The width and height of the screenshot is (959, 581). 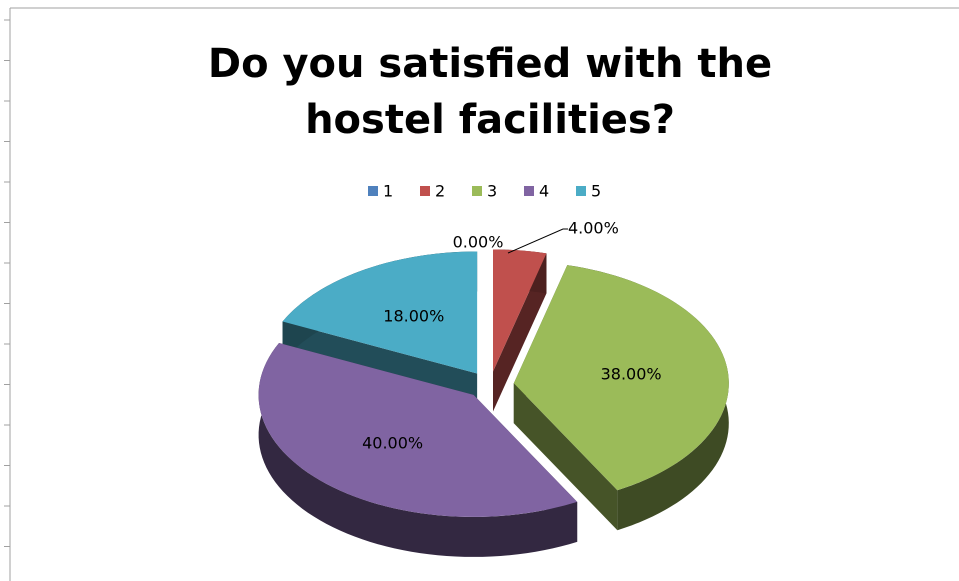 I want to click on leader-line, so click(x=537, y=241).